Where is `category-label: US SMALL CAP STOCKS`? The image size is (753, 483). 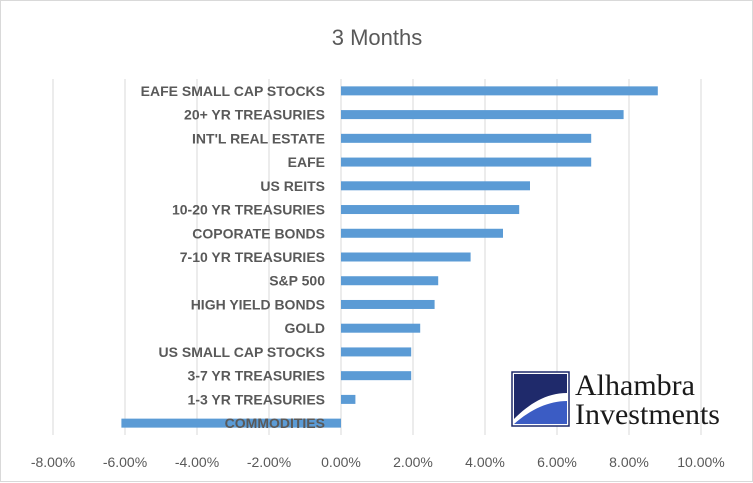
category-label: US SMALL CAP STOCKS is located at coordinates (242, 352).